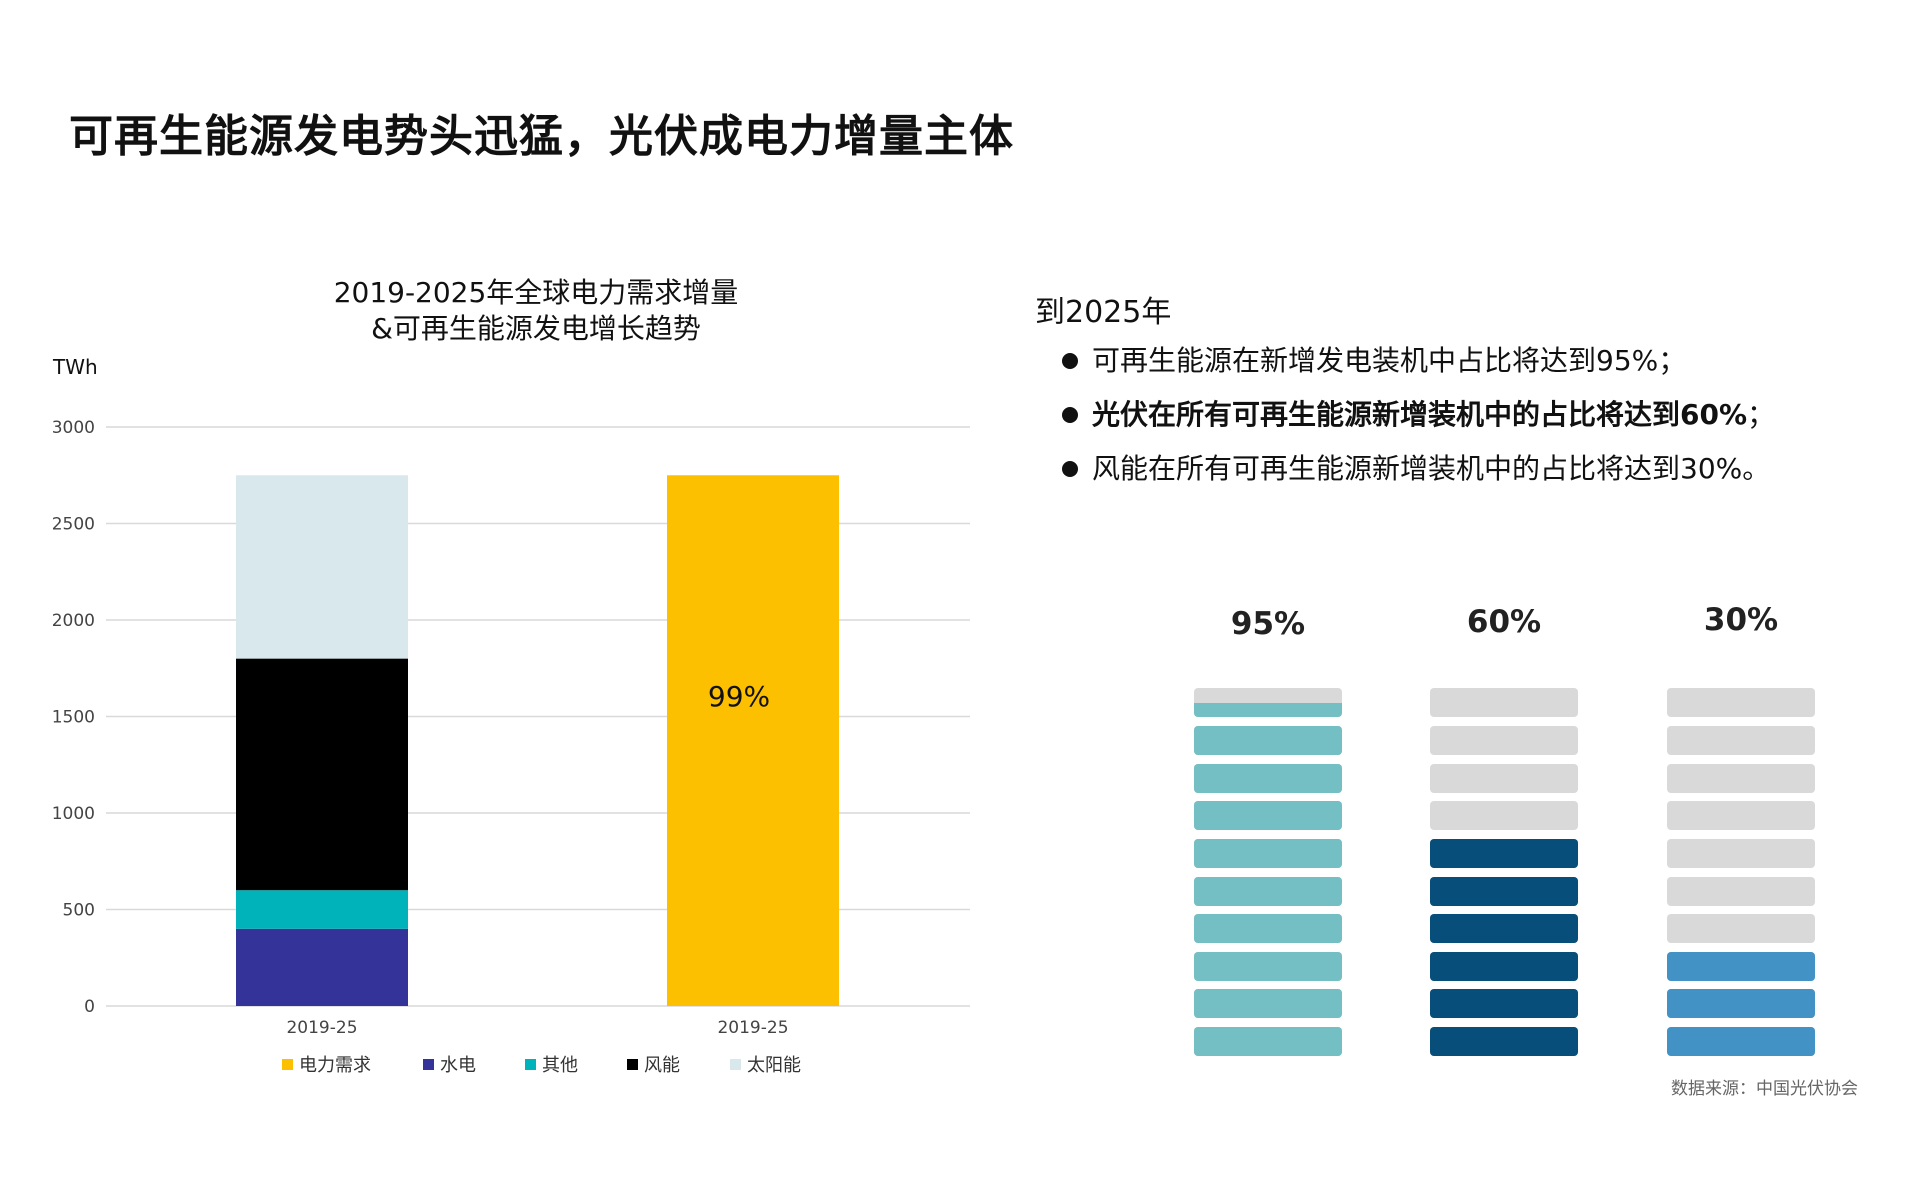 Image resolution: width=1920 pixels, height=1181 pixels. What do you see at coordinates (774, 1065) in the screenshot?
I see `legend-label: 太阳能` at bounding box center [774, 1065].